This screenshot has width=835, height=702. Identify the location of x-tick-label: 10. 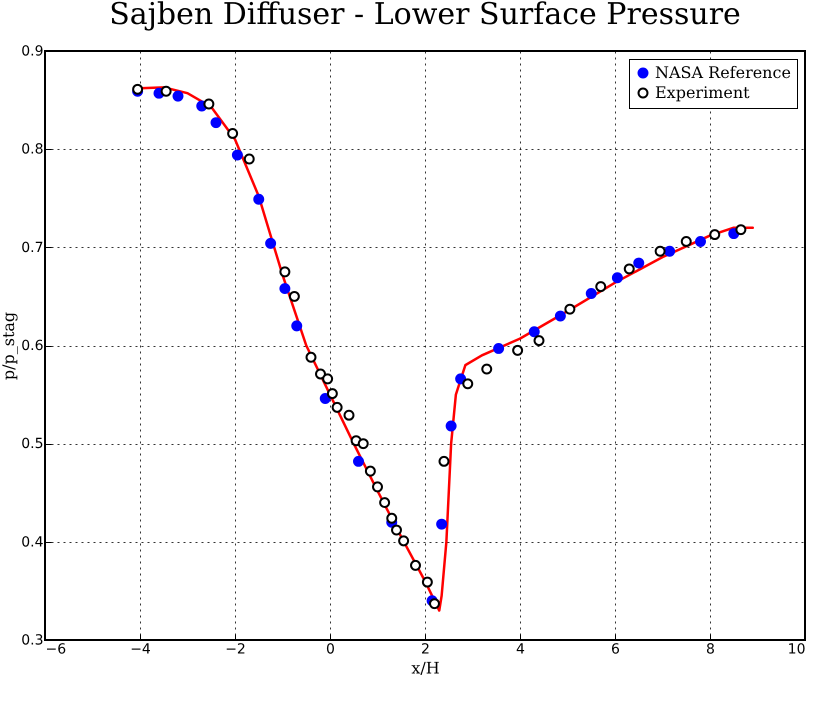
(797, 650).